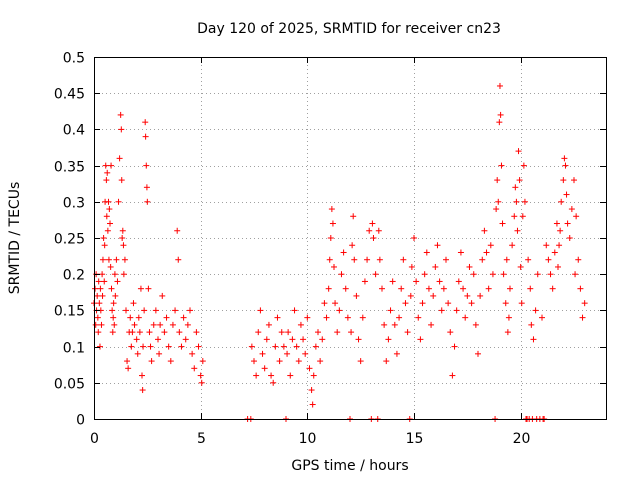 This screenshot has height=480, width=640. Describe the element at coordinates (94, 439) in the screenshot. I see `x-tick-label: 0` at that location.